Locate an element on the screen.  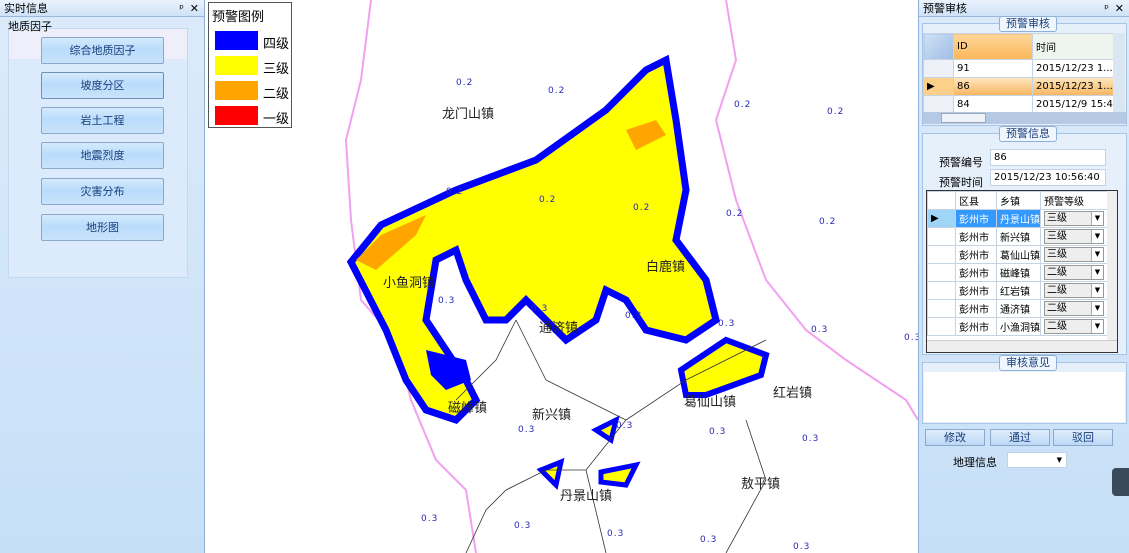
seismic-button: 地震烈度 is located at coordinates (102, 155).